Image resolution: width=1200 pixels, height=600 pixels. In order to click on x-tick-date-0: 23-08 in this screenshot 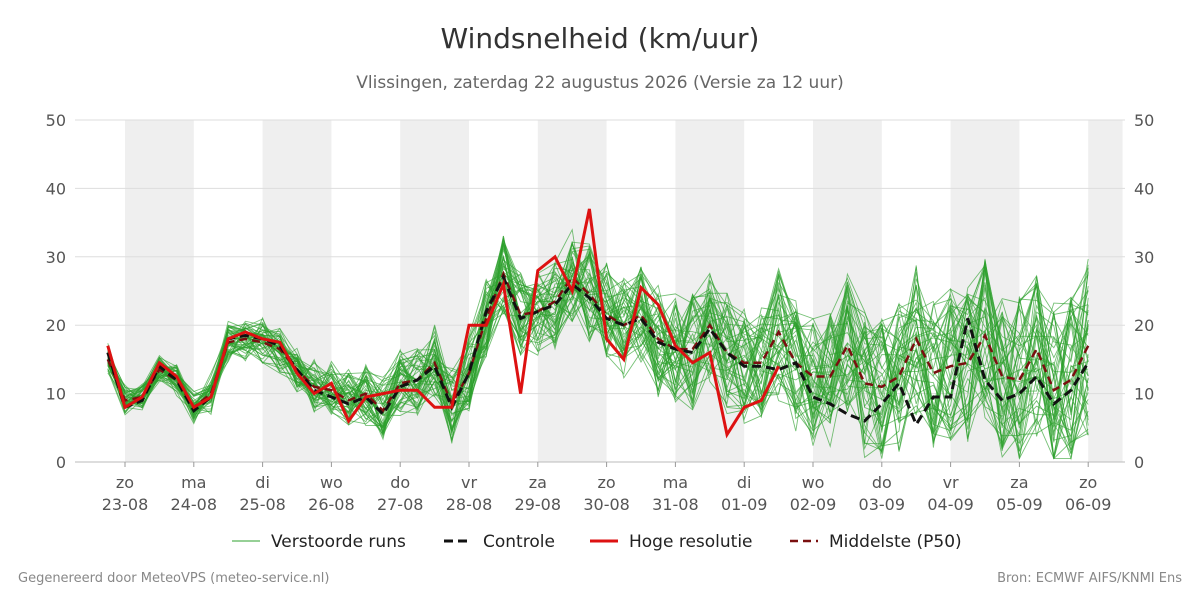, I will do `click(125, 504)`.